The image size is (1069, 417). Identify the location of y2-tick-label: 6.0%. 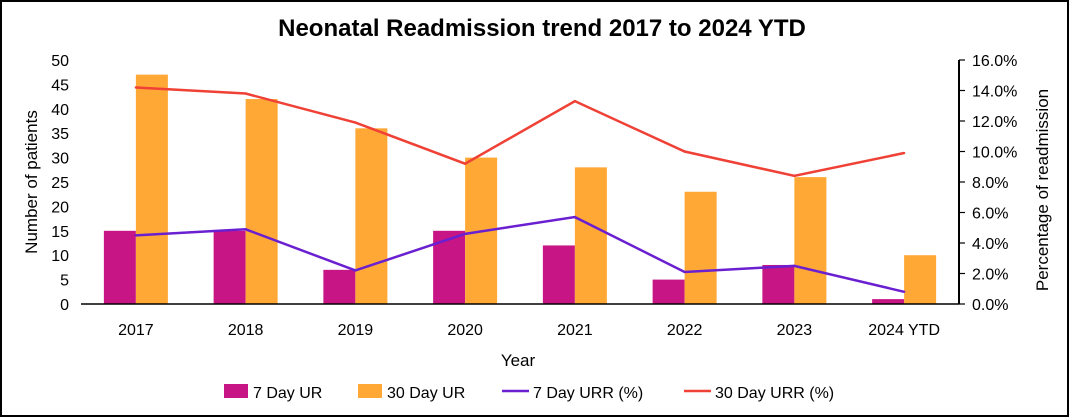
(990, 214).